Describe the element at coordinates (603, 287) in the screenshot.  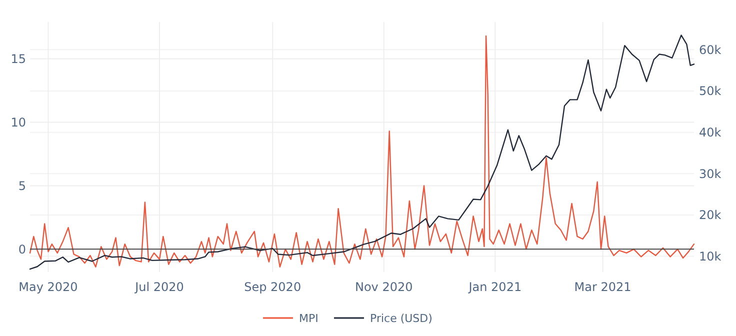
I see `x-tick-label: Mar 2021` at that location.